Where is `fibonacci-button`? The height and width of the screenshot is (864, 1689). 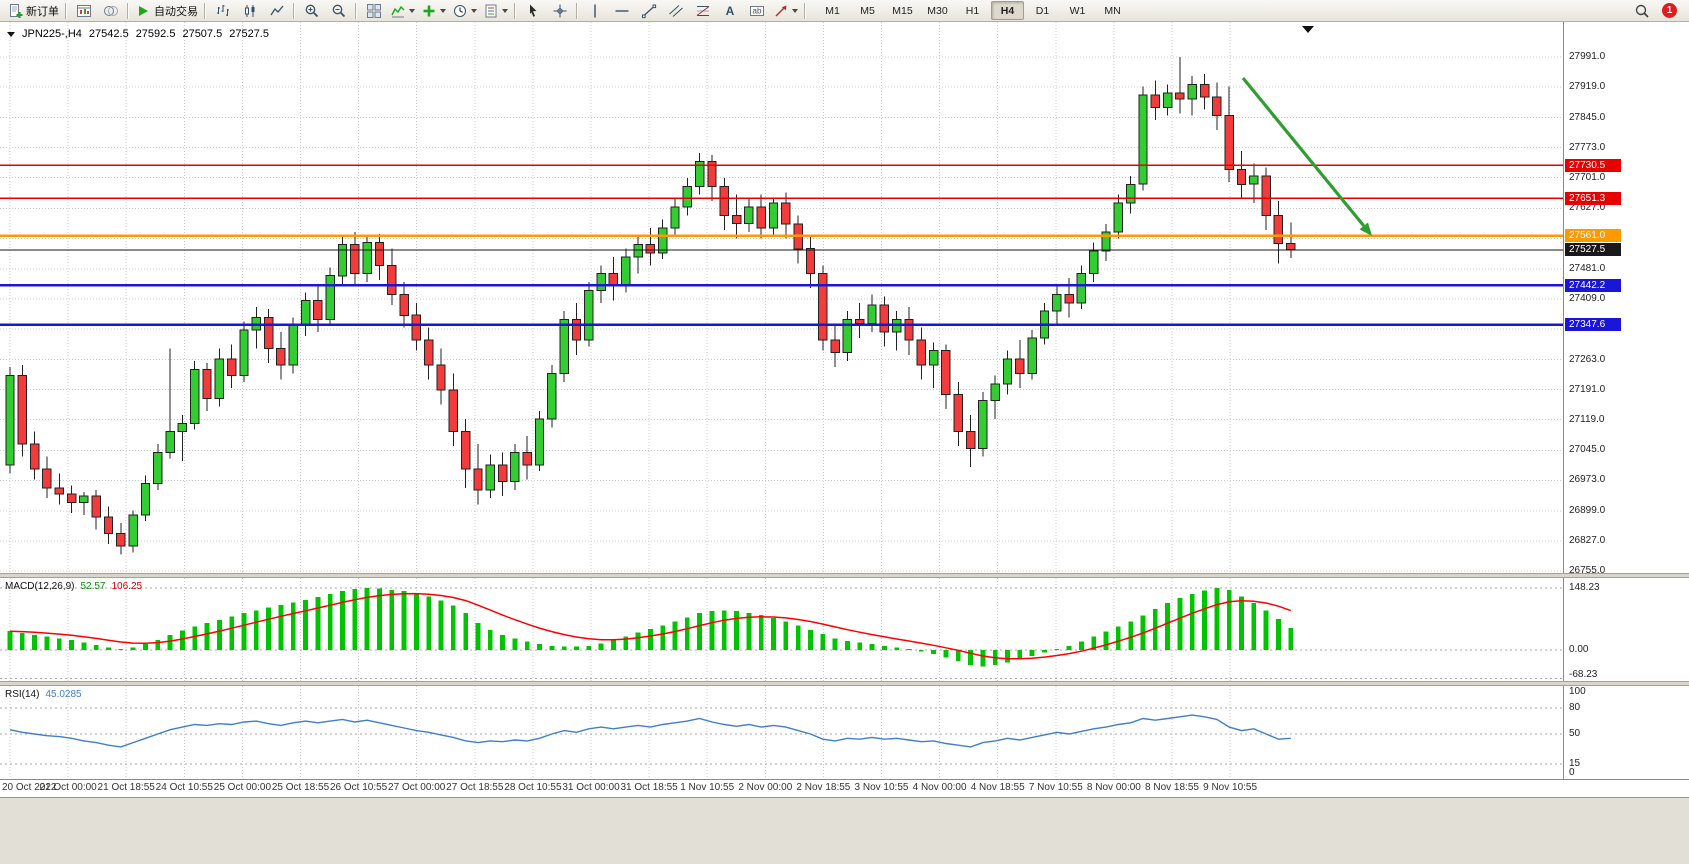
fibonacci-button is located at coordinates (702, 10).